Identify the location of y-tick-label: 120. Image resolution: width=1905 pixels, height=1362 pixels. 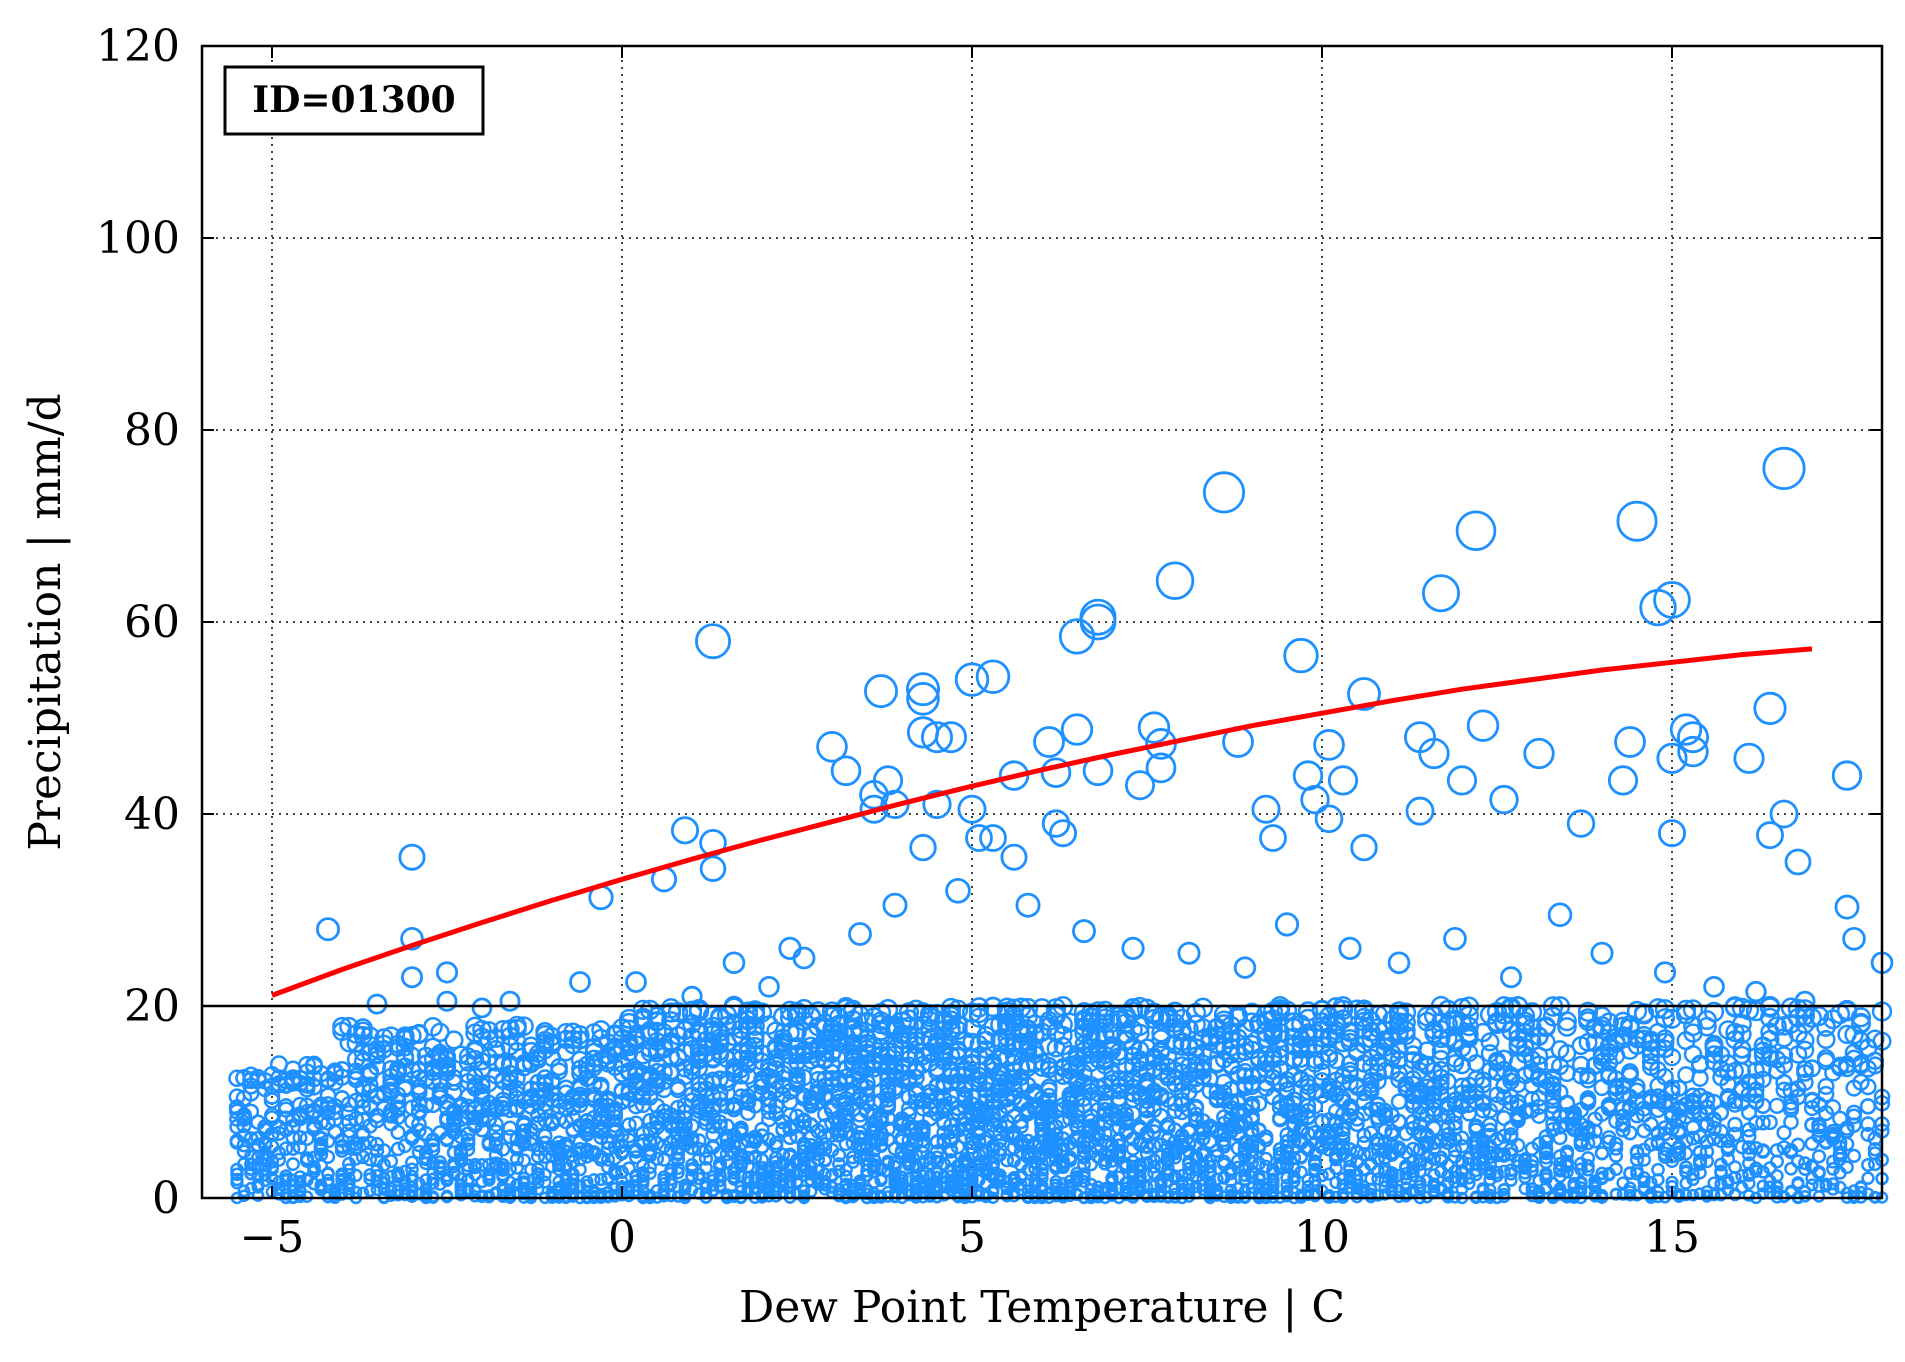
(138, 46).